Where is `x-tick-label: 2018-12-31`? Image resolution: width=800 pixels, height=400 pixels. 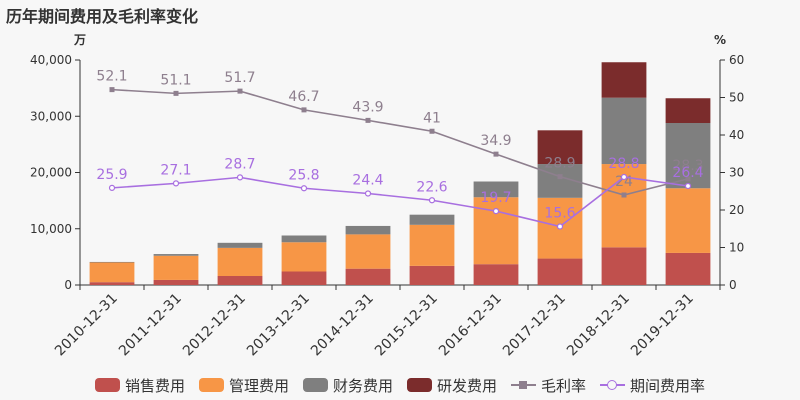
x-tick-label: 2018-12-31 is located at coordinates (598, 325).